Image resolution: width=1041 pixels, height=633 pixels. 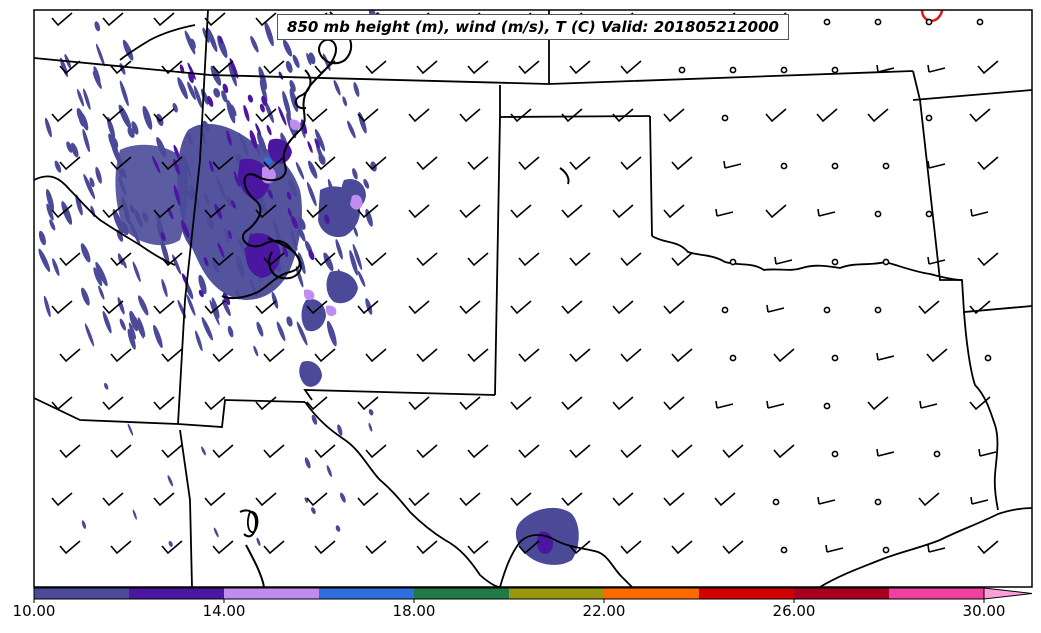 What do you see at coordinates (651, 176) in the screenshot?
I see `boundary-oklahoma-east` at bounding box center [651, 176].